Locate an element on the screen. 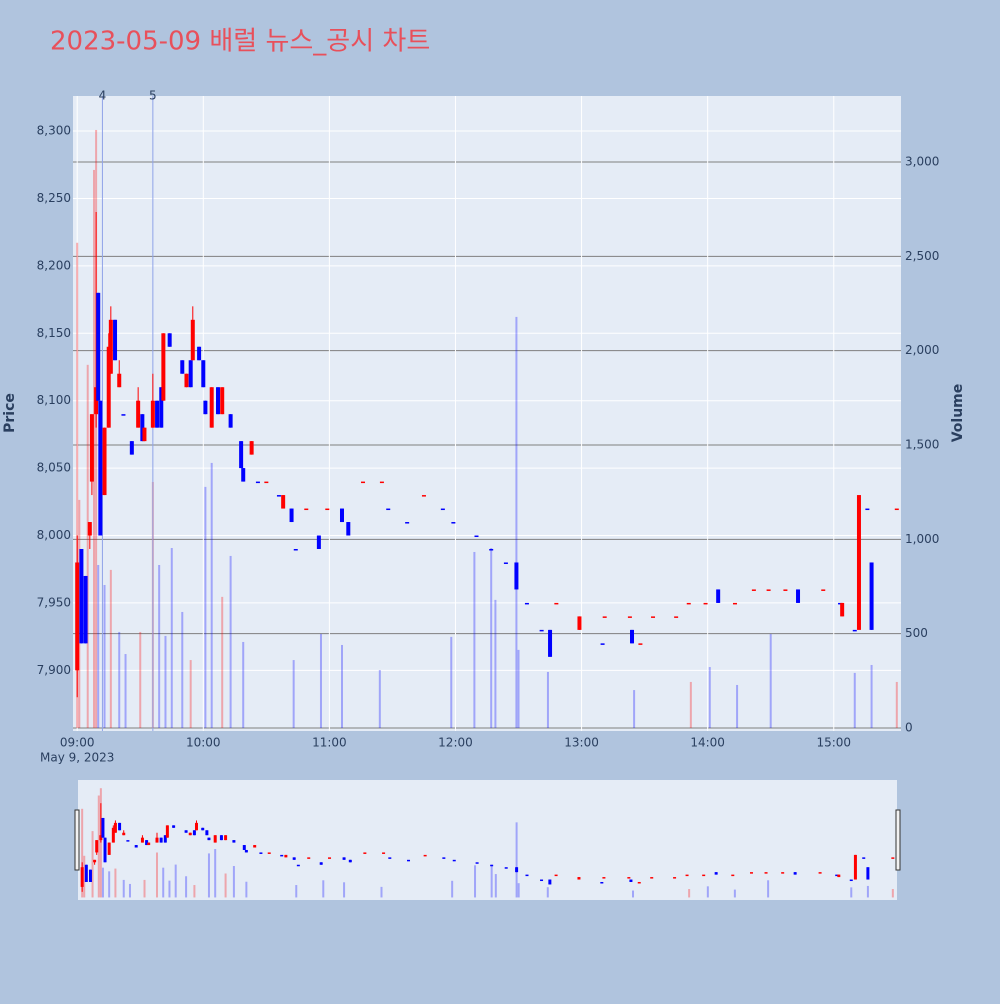 The width and height of the screenshot is (1000, 1004). y-tick-label: 8,100 is located at coordinates (54, 400).